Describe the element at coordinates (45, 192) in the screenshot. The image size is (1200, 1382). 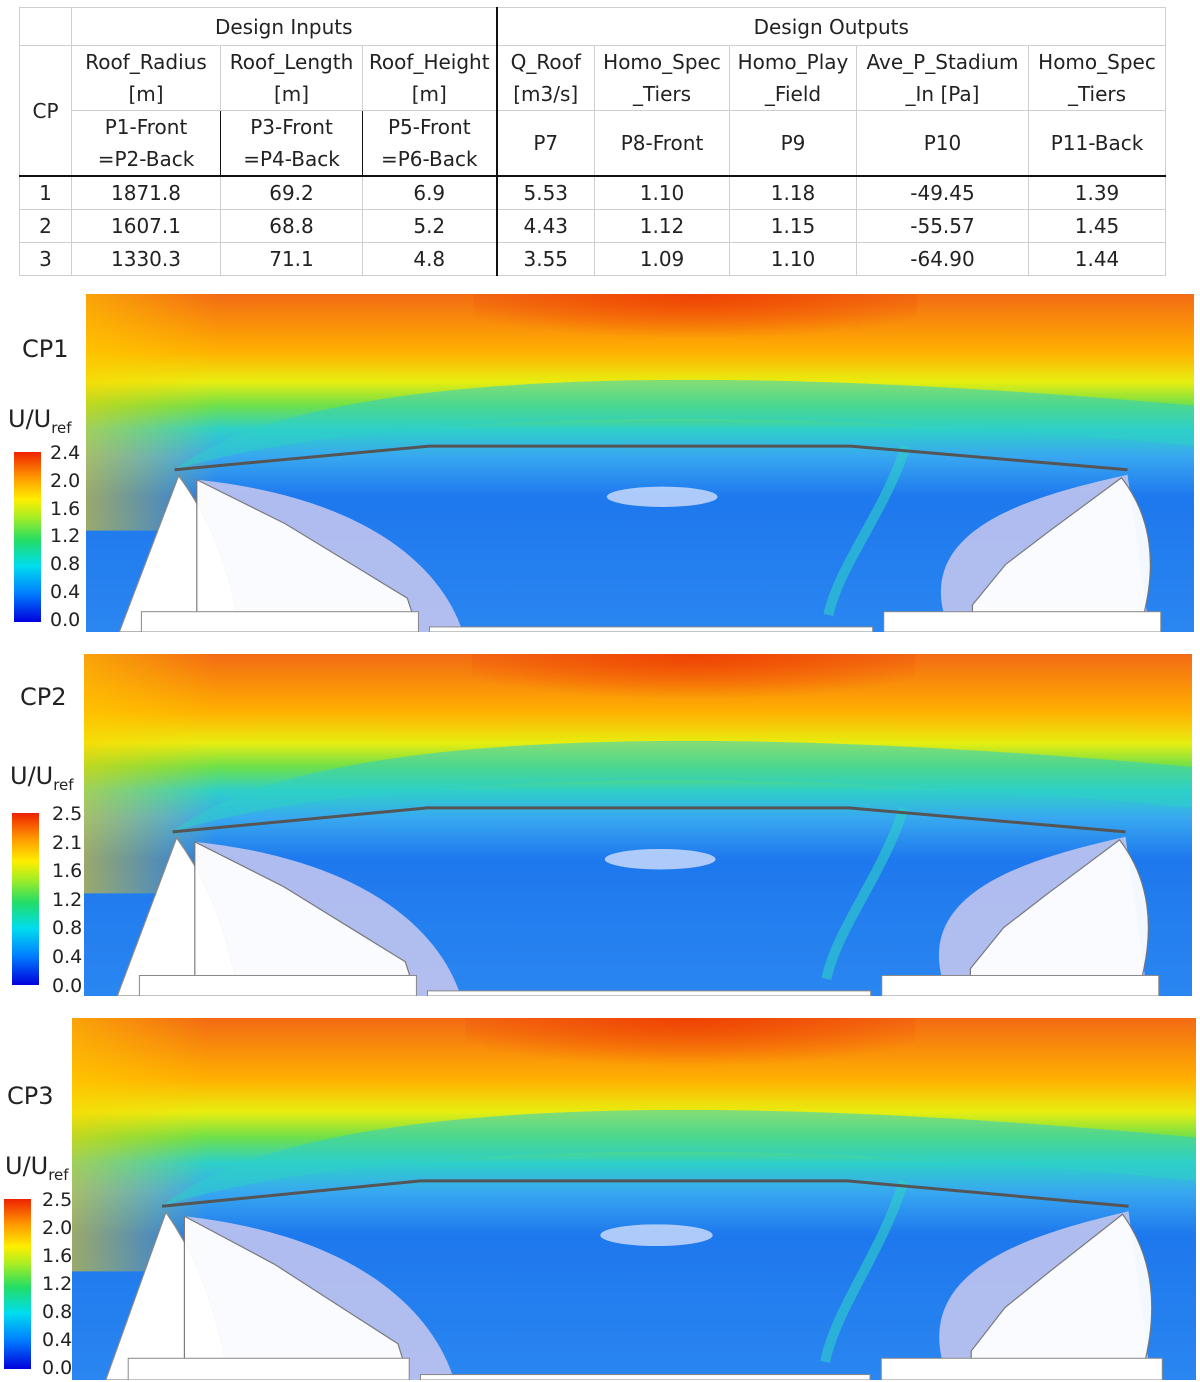
I see `cp-id-cell: 1` at that location.